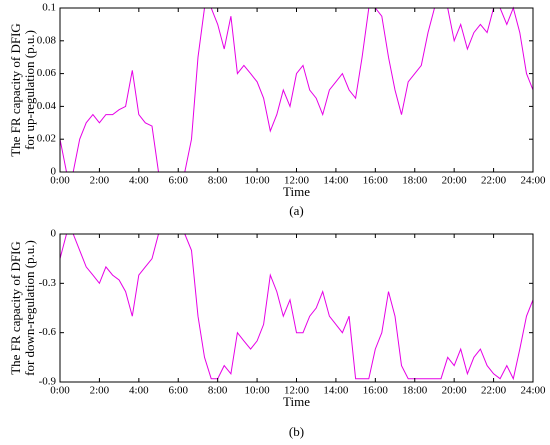 Image resolution: width=550 pixels, height=445 pixels. I want to click on y-tick-label: 0.1, so click(49, 8).